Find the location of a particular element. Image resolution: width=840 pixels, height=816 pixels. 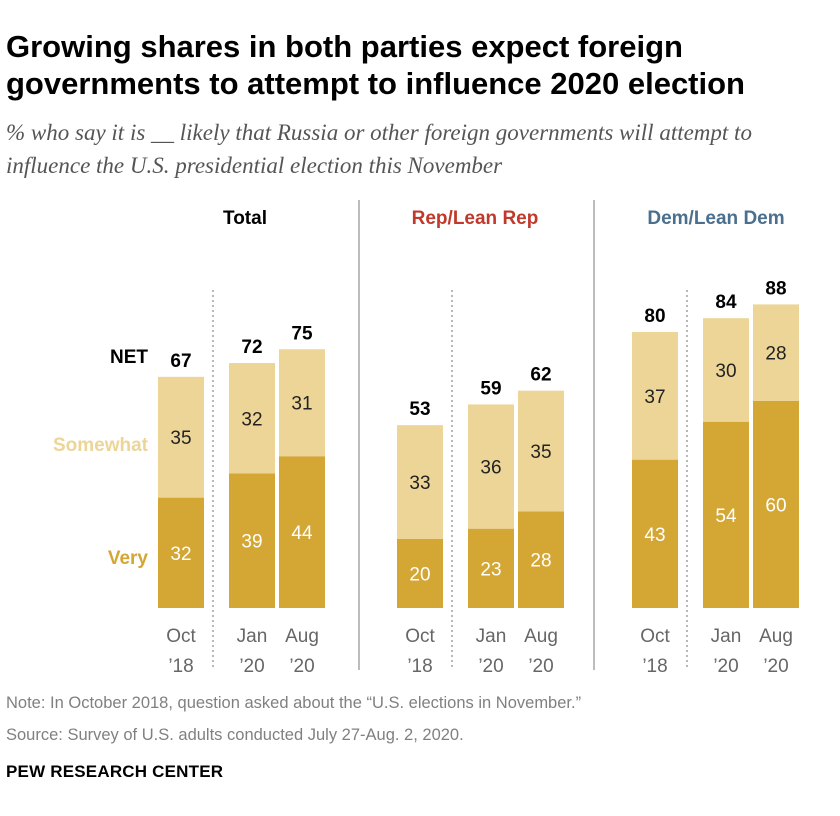

tick-label-total-0-month: Oct is located at coordinates (181, 636).